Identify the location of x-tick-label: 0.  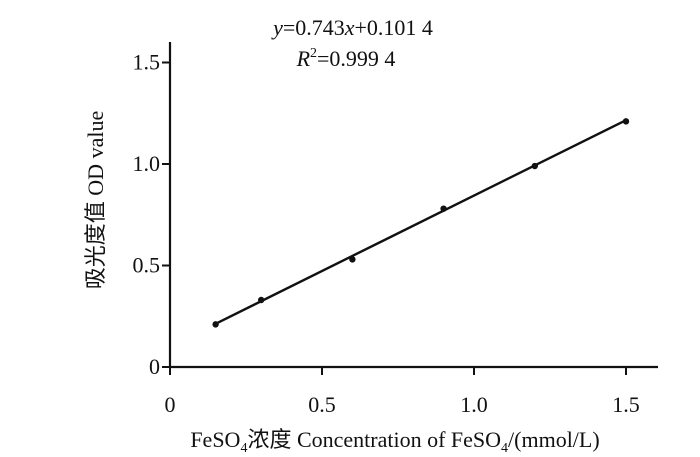
(170, 404).